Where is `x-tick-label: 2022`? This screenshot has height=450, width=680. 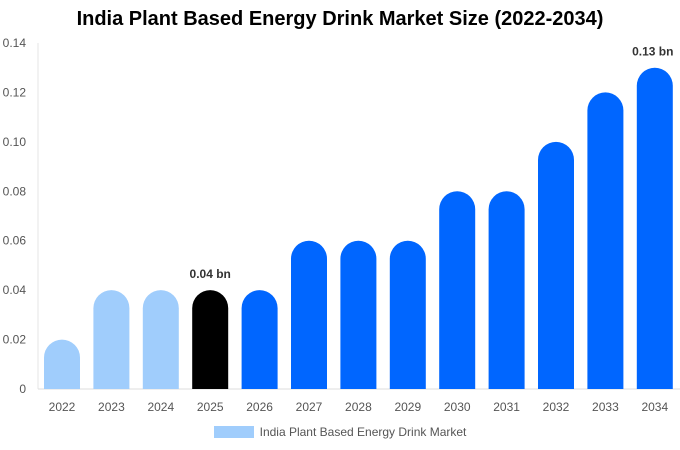
x-tick-label: 2022 is located at coordinates (62, 407).